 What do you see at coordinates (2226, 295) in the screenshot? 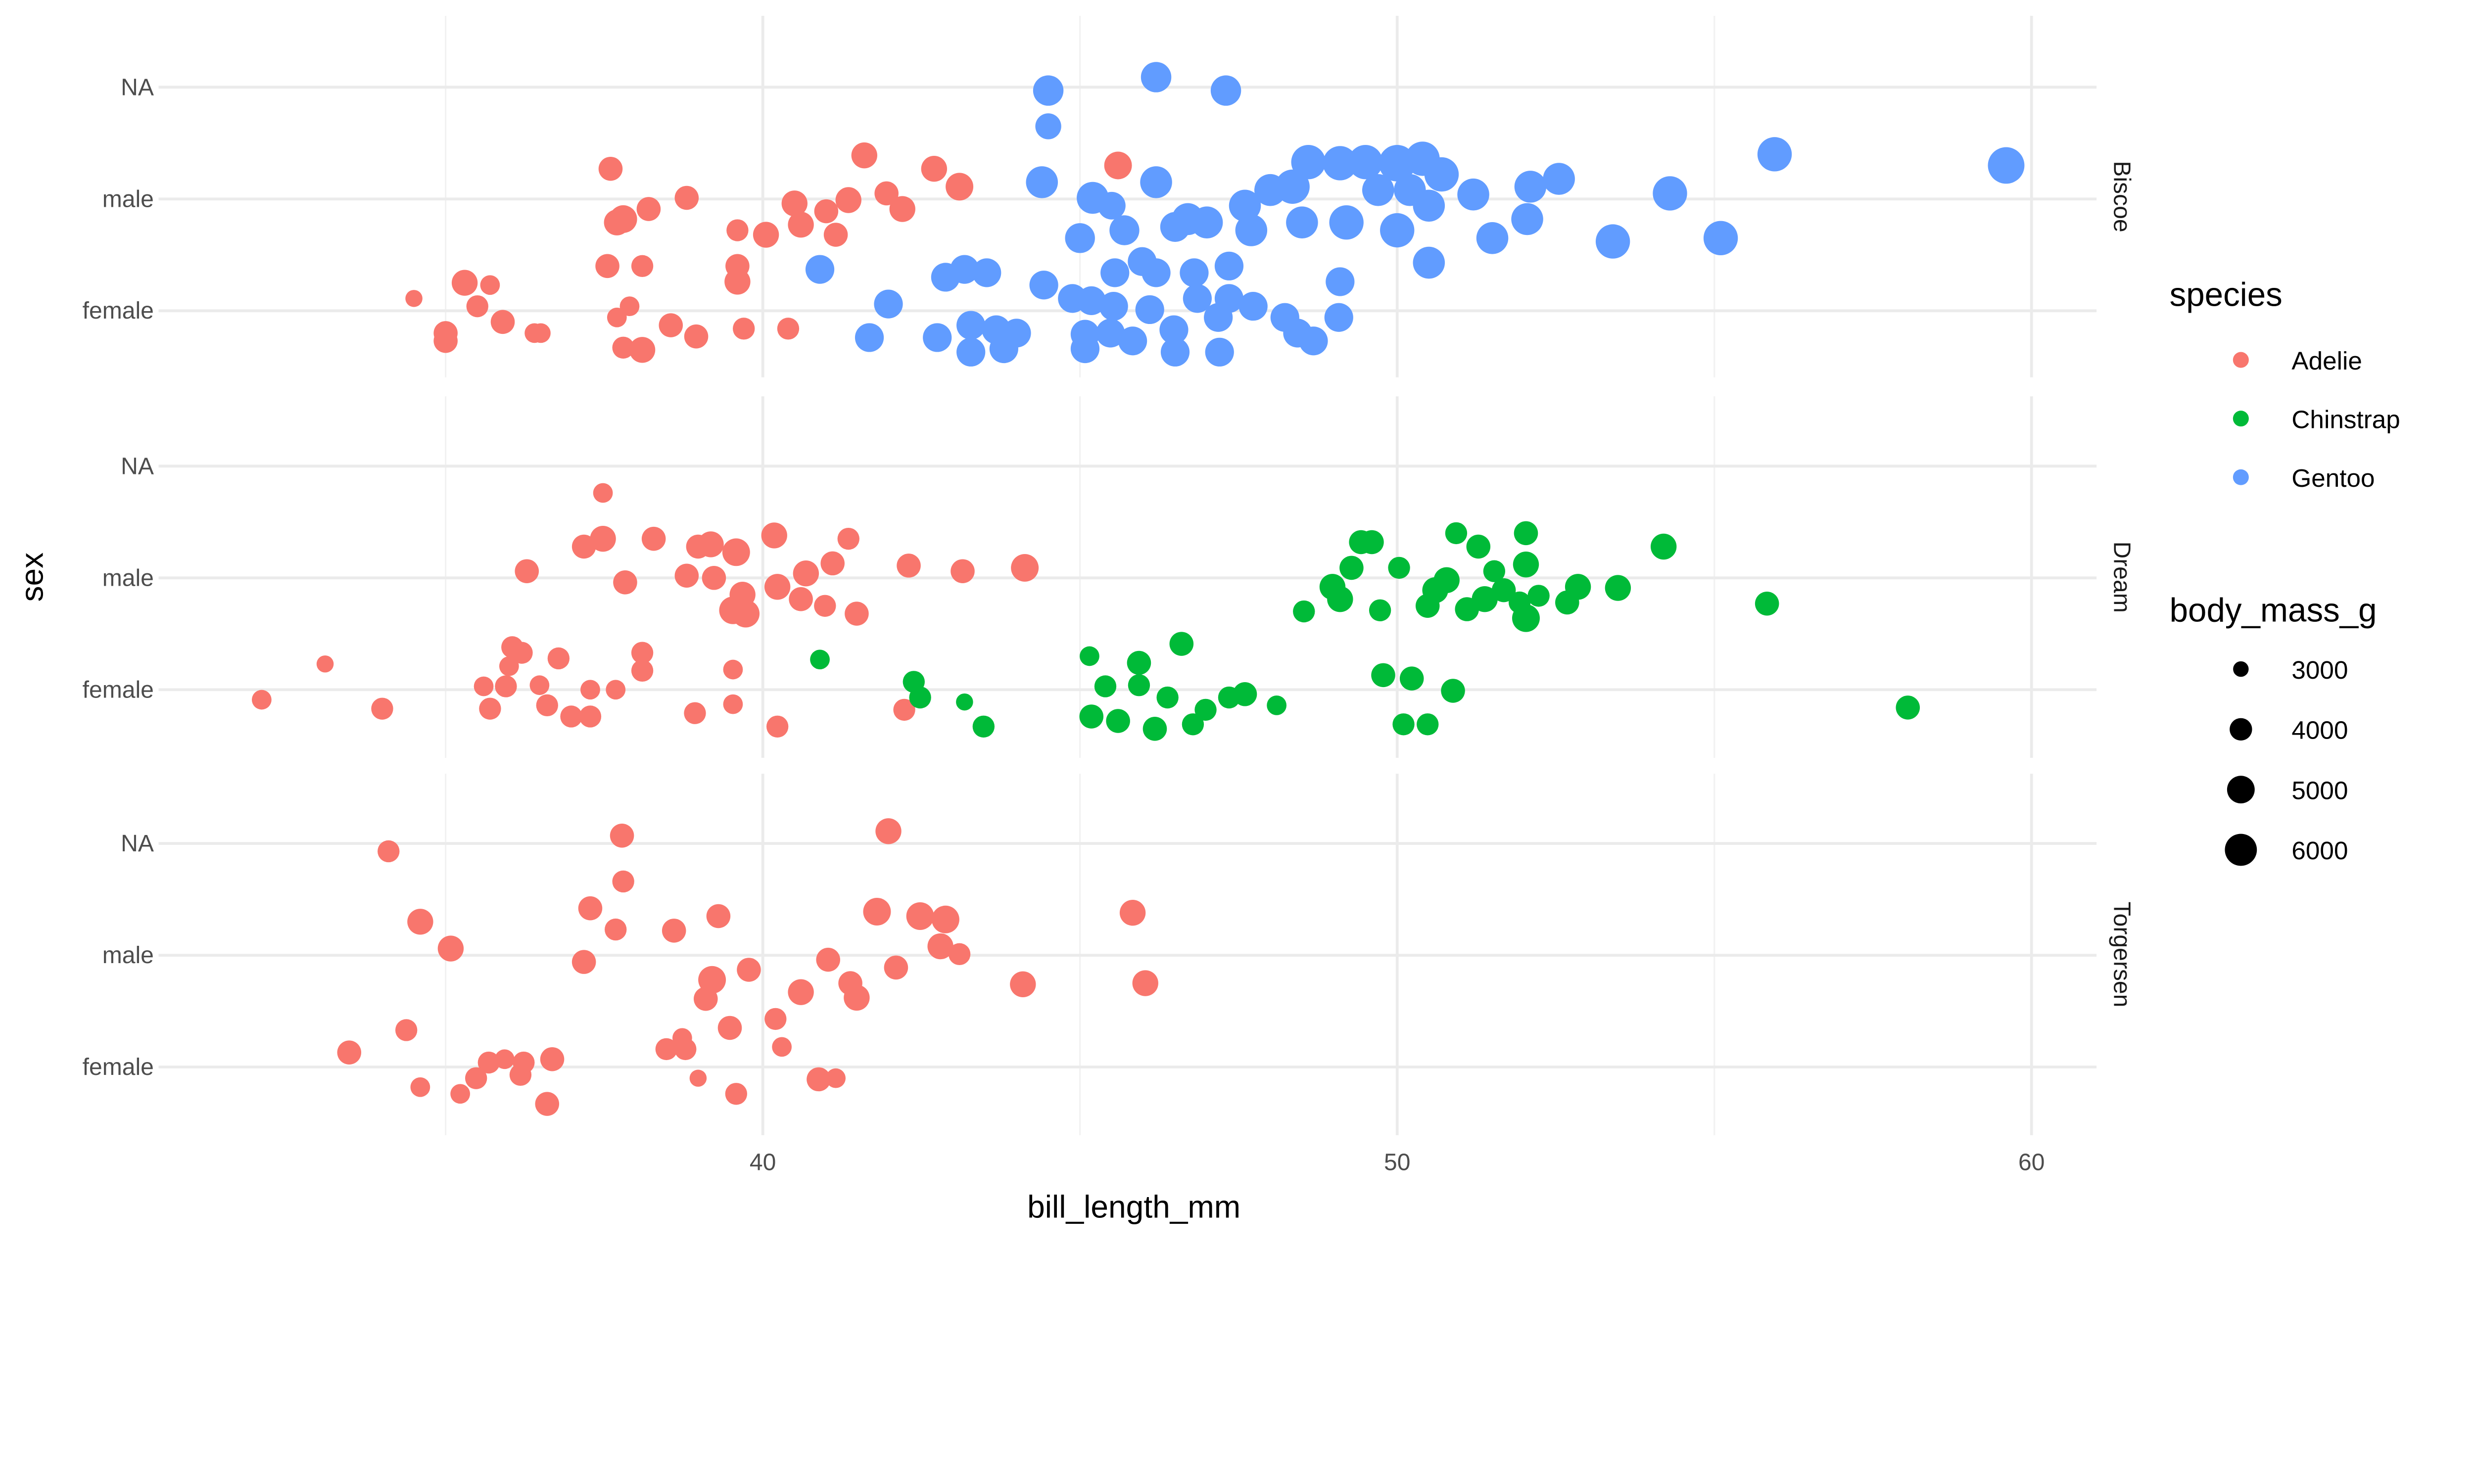
I see `species-legend-title: species` at bounding box center [2226, 295].